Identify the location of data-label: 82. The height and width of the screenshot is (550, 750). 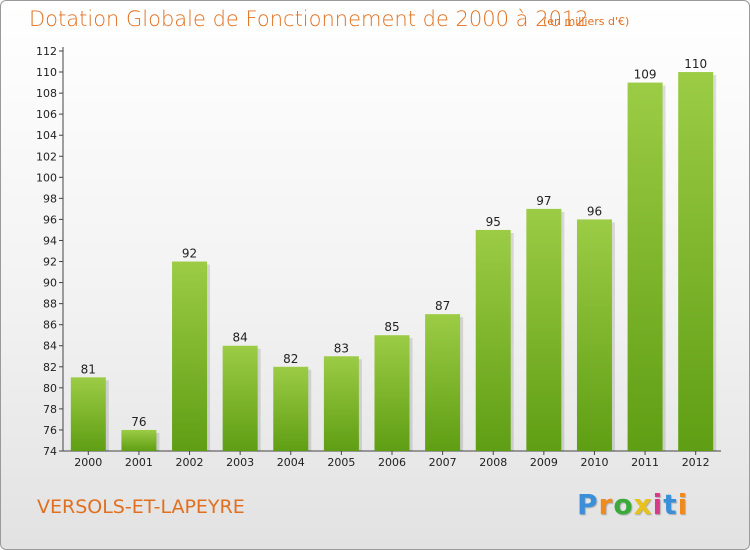
(290, 359).